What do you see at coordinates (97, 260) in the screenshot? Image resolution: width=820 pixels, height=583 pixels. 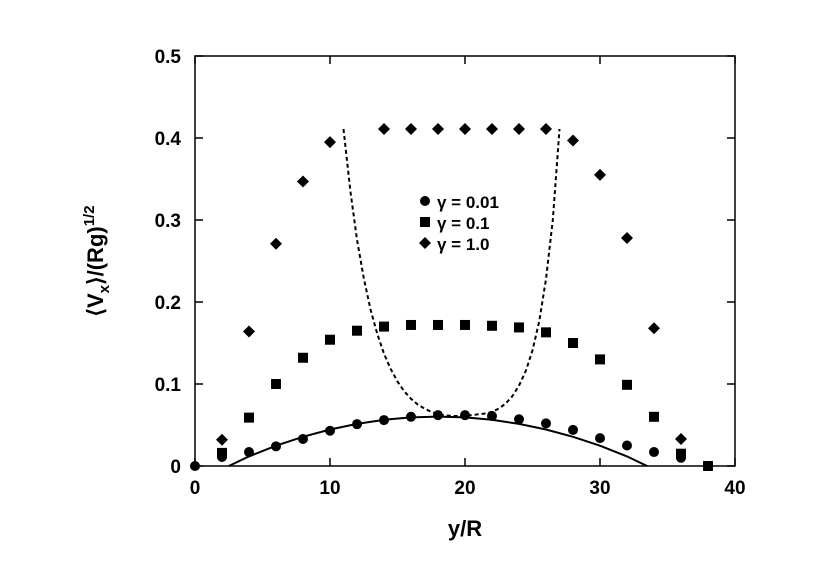 I see `y-axis-label: ⟨Vx⟩/(Rg)1/2` at bounding box center [97, 260].